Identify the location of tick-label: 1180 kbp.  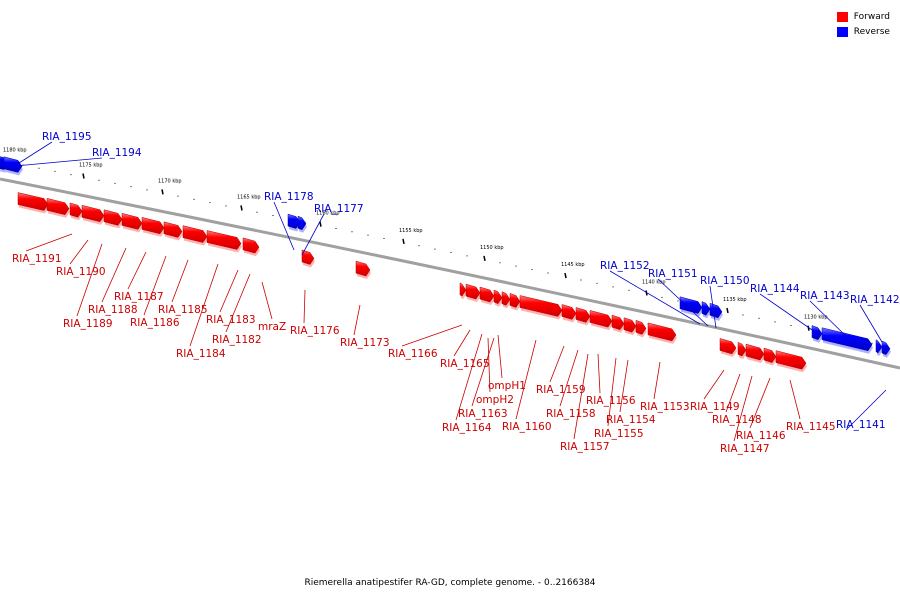
(15, 150).